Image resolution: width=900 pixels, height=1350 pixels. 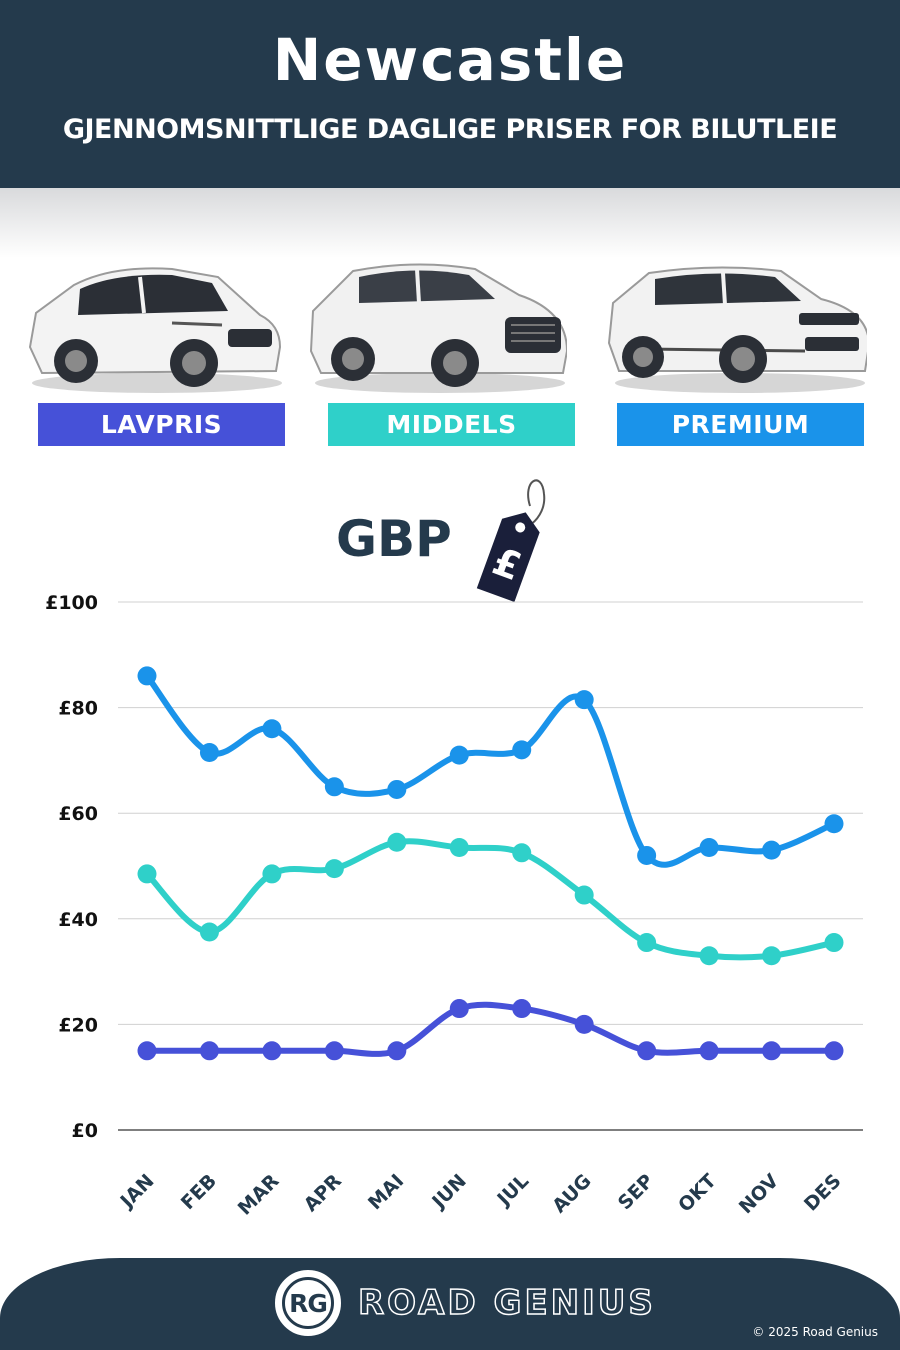 I want to click on currency-code: GBP, so click(x=394, y=539).